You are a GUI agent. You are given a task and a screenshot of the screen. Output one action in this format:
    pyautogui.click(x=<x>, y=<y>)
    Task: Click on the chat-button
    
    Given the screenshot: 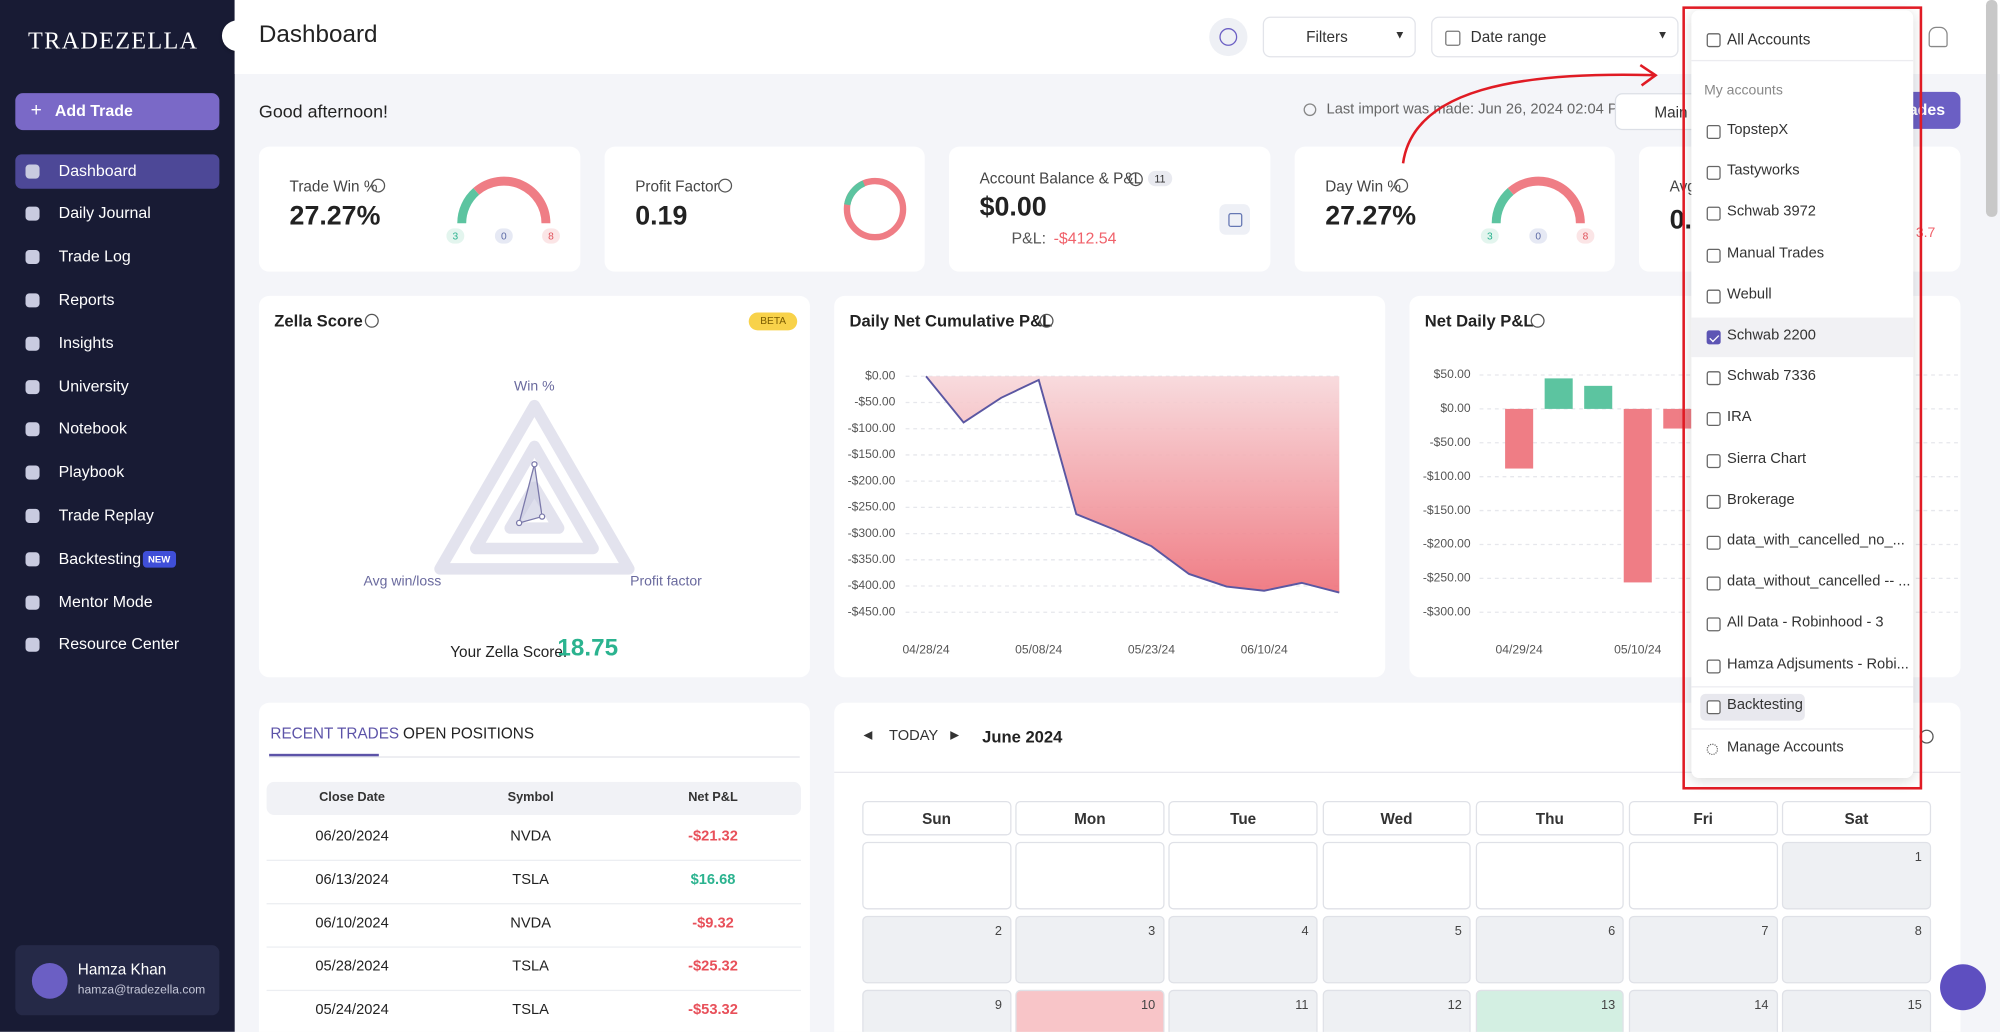 What is the action you would take?
    pyautogui.click(x=1963, y=987)
    